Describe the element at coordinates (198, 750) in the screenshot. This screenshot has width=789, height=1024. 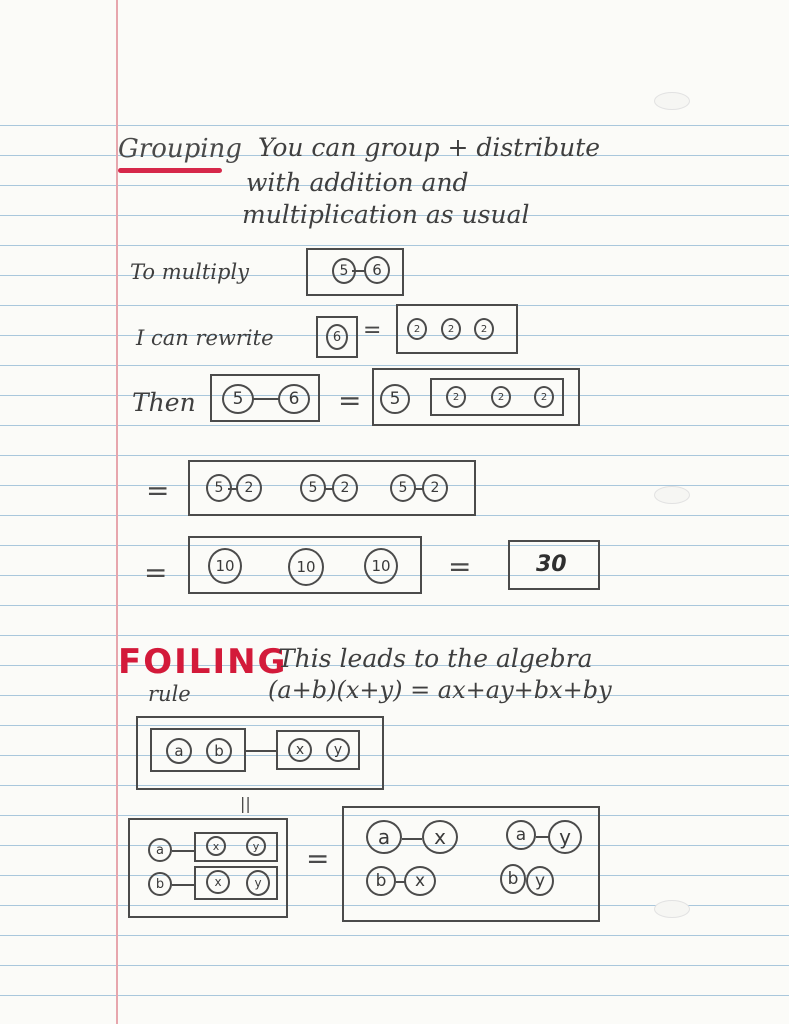
I see `binomial-a-b` at that location.